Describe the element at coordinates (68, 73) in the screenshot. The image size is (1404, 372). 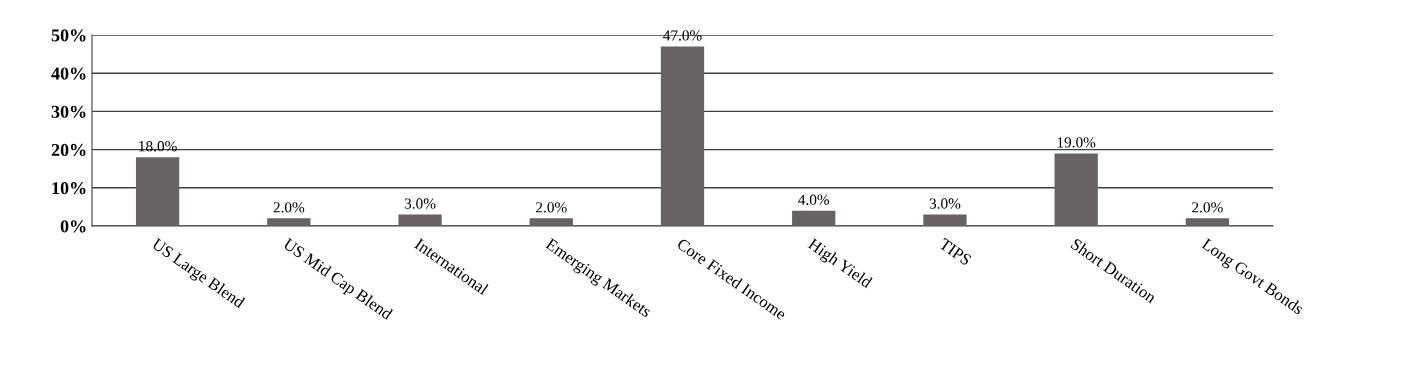
I see `y-tick-label: 40%` at that location.